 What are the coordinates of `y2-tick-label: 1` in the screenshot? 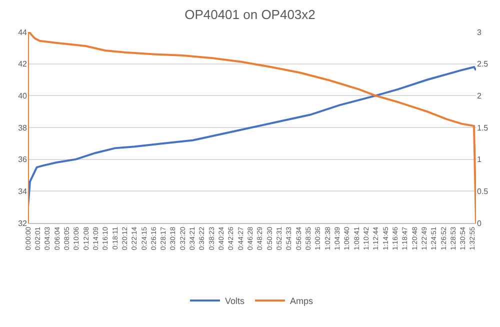 It's located at (479, 159).